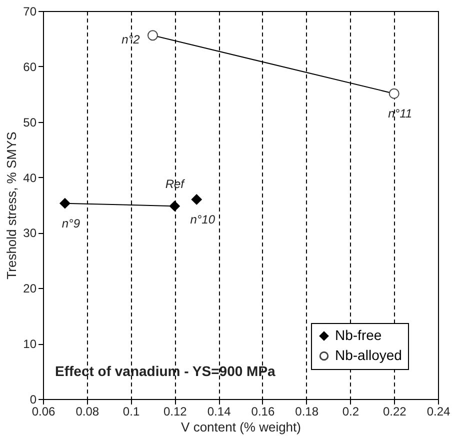  What do you see at coordinates (394, 411) in the screenshot?
I see `x-tick-label: 0.22` at bounding box center [394, 411].